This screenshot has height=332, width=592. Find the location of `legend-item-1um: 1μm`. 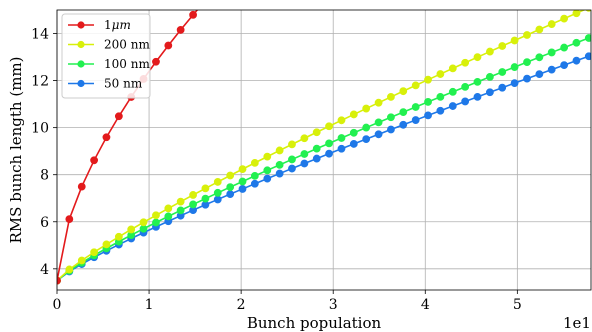

legend-item-1um: 1μm is located at coordinates (99, 25).